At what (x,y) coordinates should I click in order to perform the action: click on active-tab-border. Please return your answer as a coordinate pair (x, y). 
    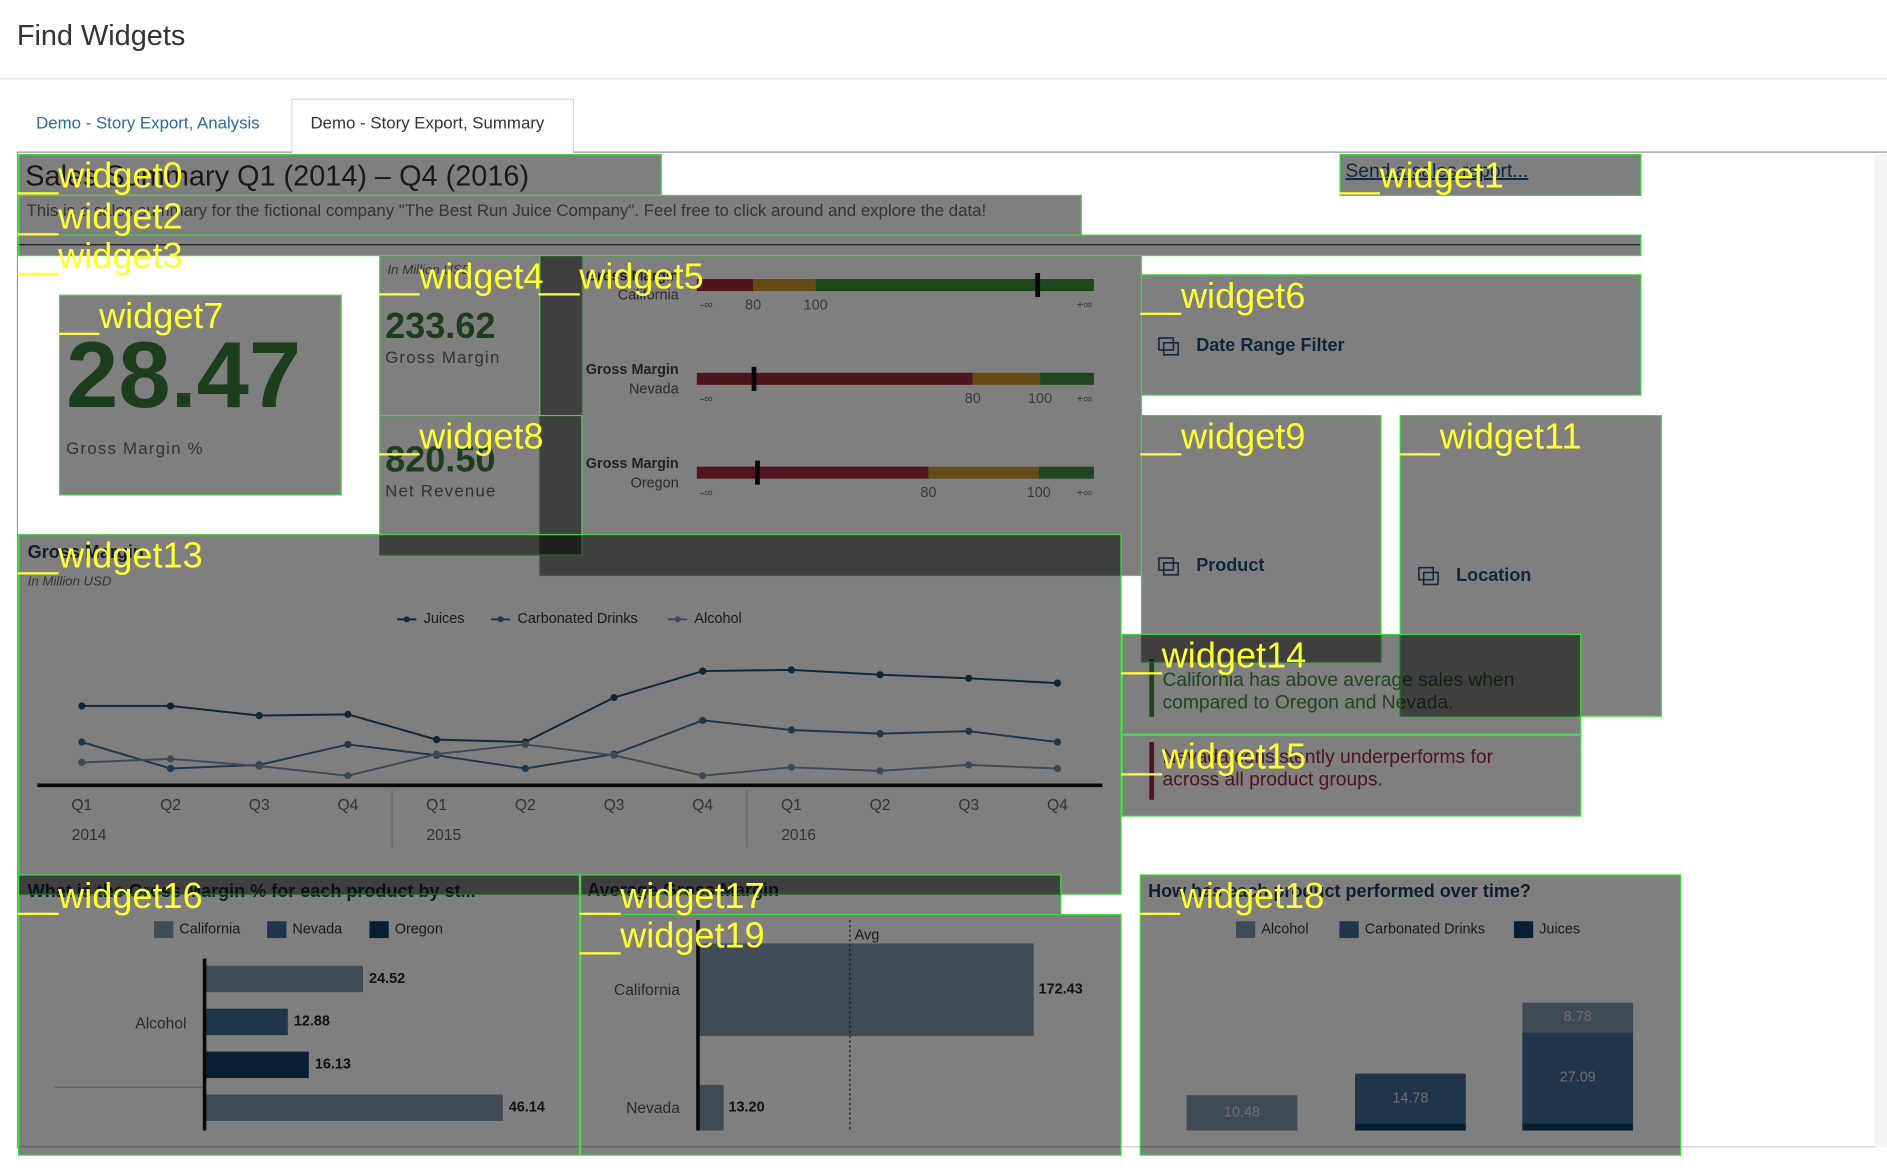
    Looking at the image, I should click on (433, 125).